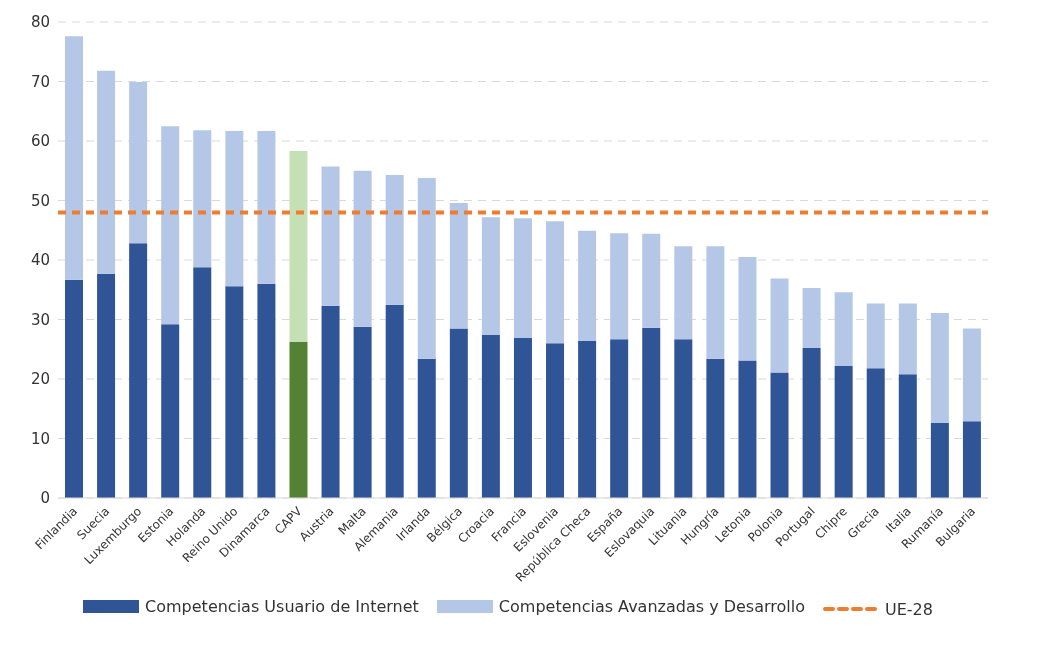  I want to click on y-tick-label: 0, so click(45, 498).